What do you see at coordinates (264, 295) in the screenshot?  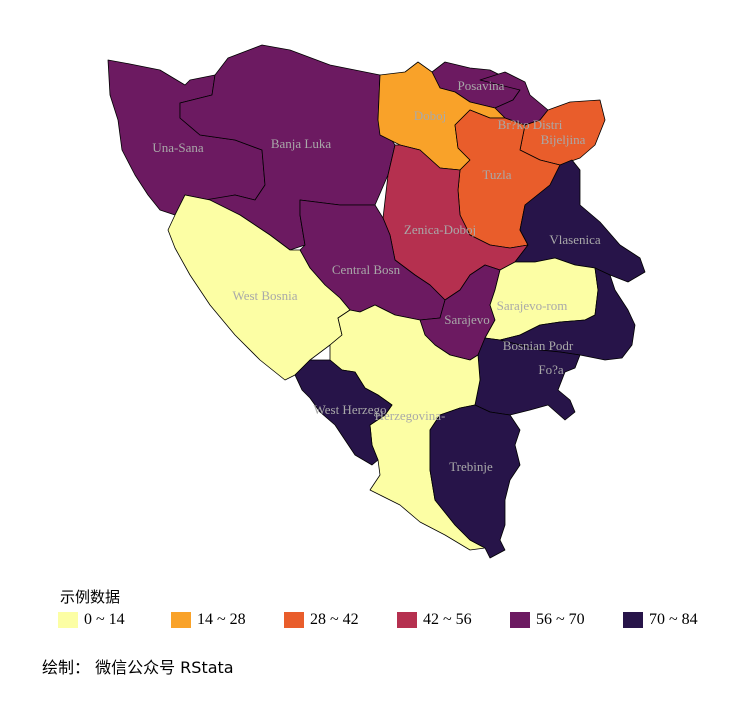 I see `region-label-west-bosnia: West Bosnia` at bounding box center [264, 295].